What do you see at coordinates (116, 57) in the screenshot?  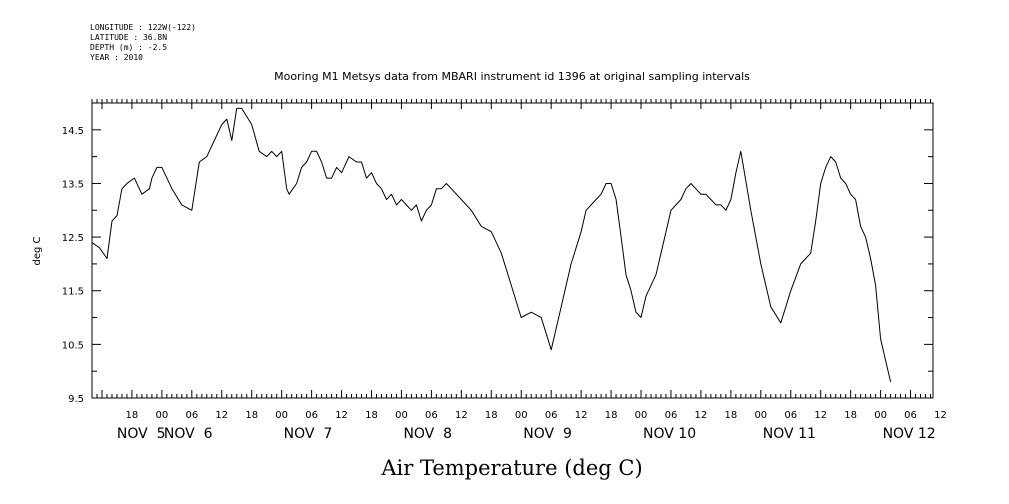 I see `year-text: YEAR : 2010` at bounding box center [116, 57].